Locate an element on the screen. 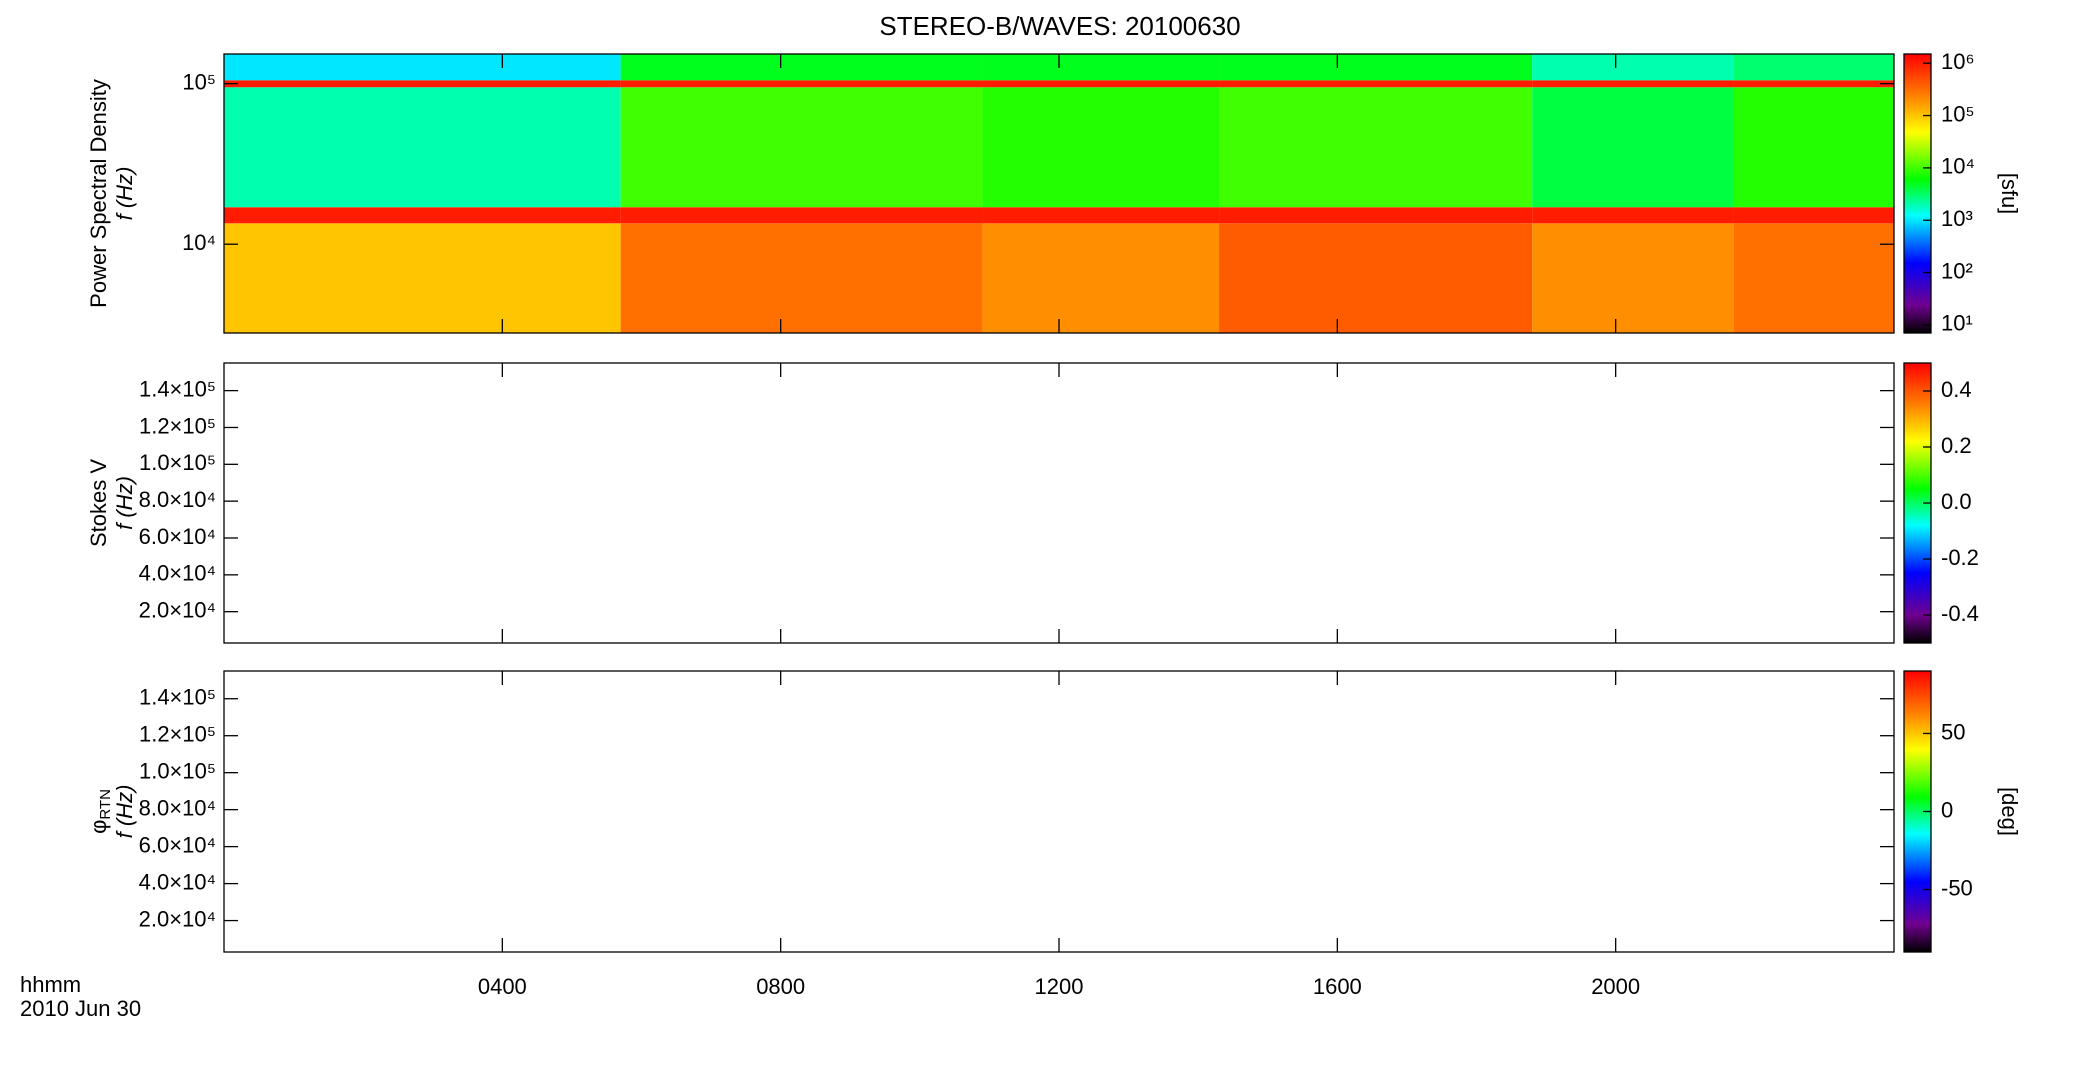  colorbar-tick-label: 10⁵ is located at coordinates (1958, 113).